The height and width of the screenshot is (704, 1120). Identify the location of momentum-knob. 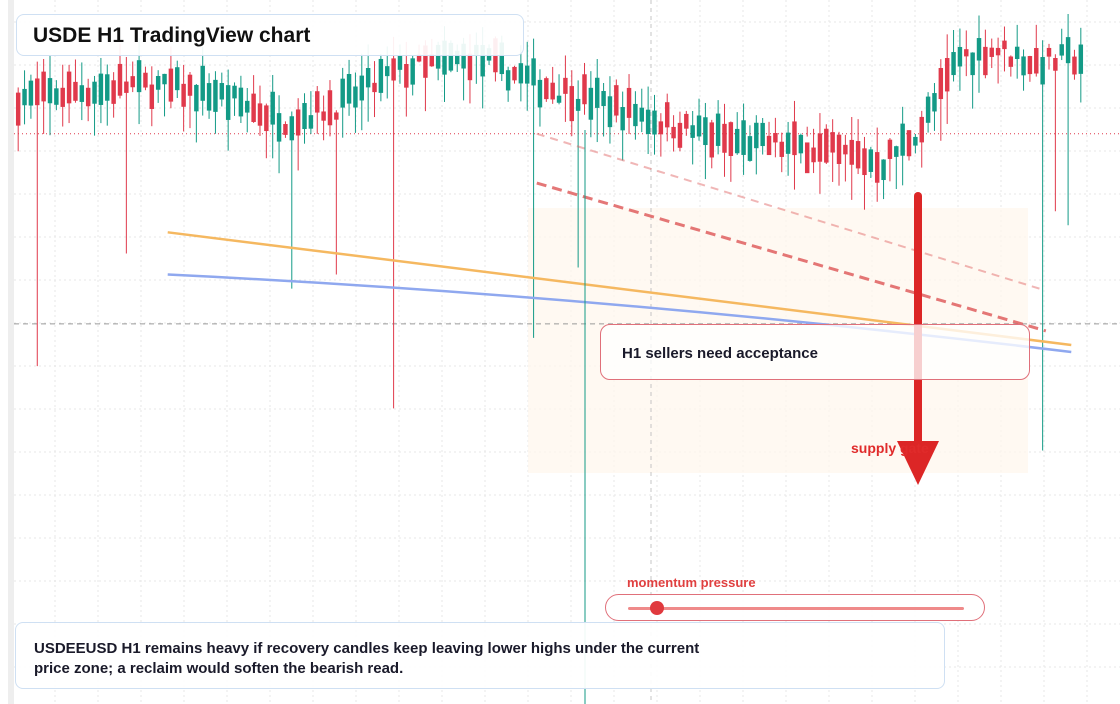
(656, 608).